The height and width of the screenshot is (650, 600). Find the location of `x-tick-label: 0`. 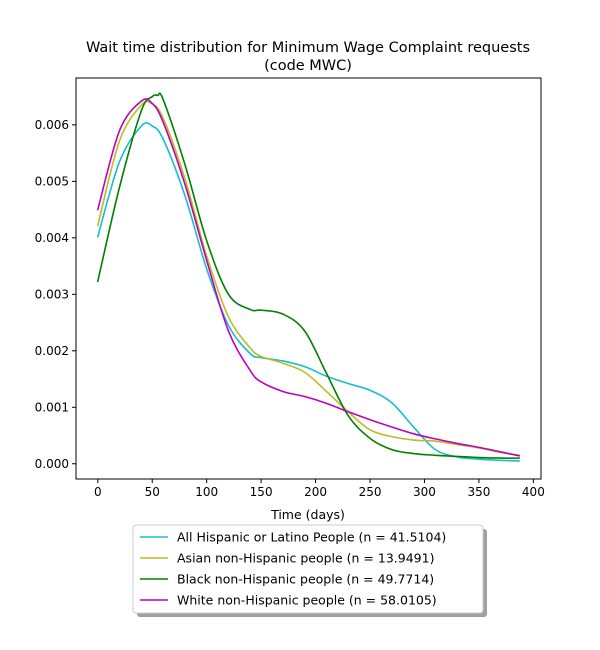

x-tick-label: 0 is located at coordinates (98, 492).